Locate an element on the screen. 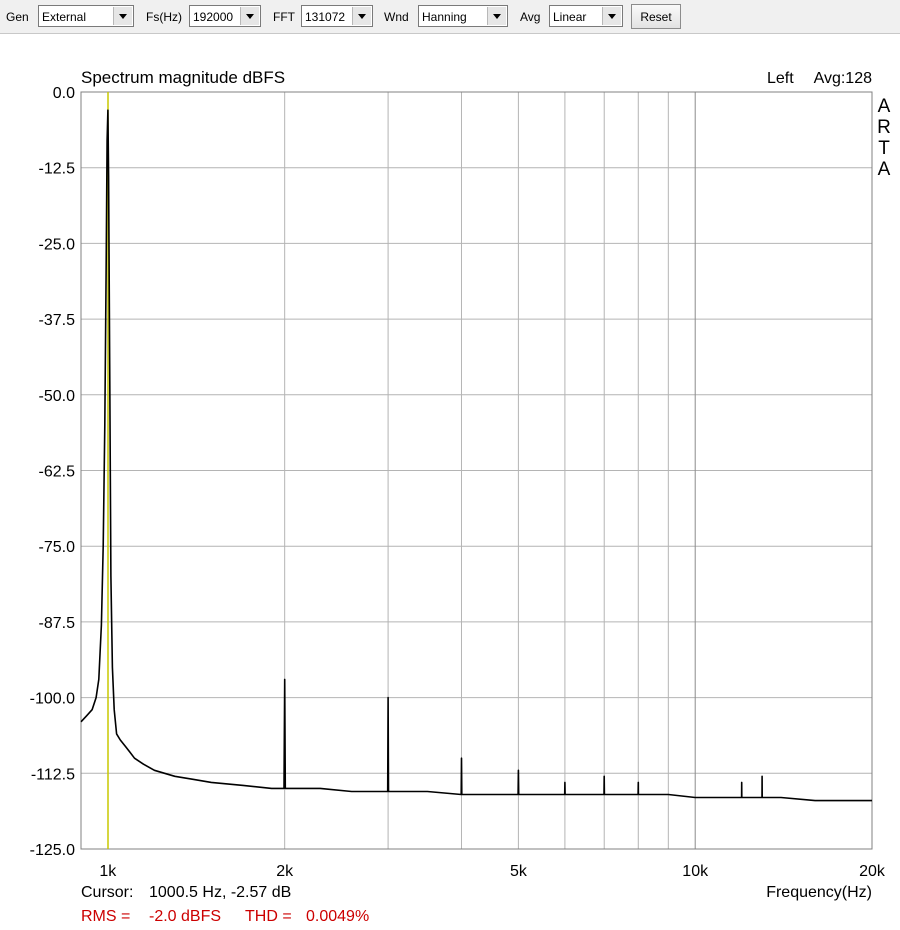 The height and width of the screenshot is (930, 900). fft-select: 131072 is located at coordinates (337, 16).